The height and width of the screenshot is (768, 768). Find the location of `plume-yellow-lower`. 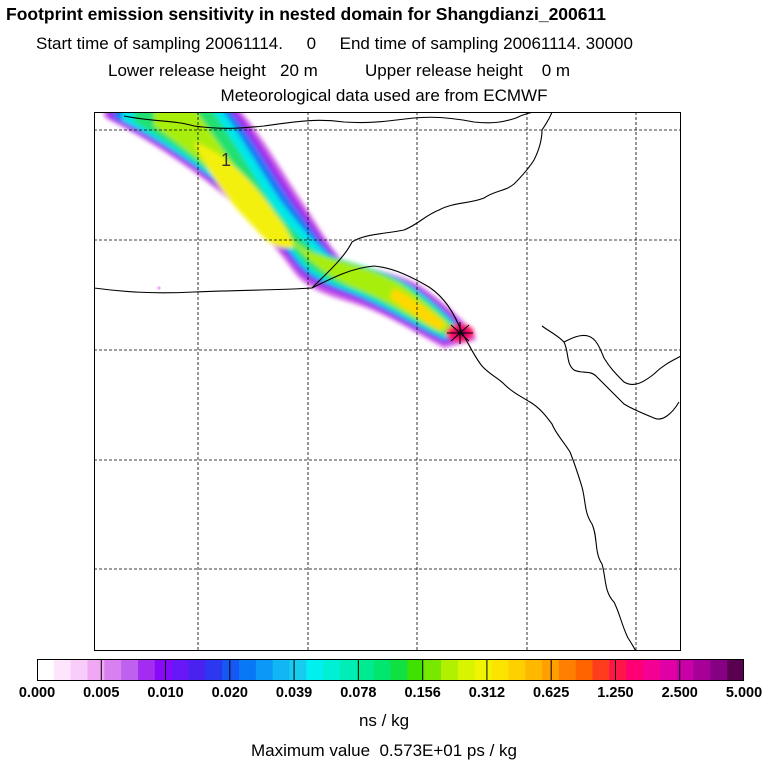

plume-yellow-lower is located at coordinates (418, 309).